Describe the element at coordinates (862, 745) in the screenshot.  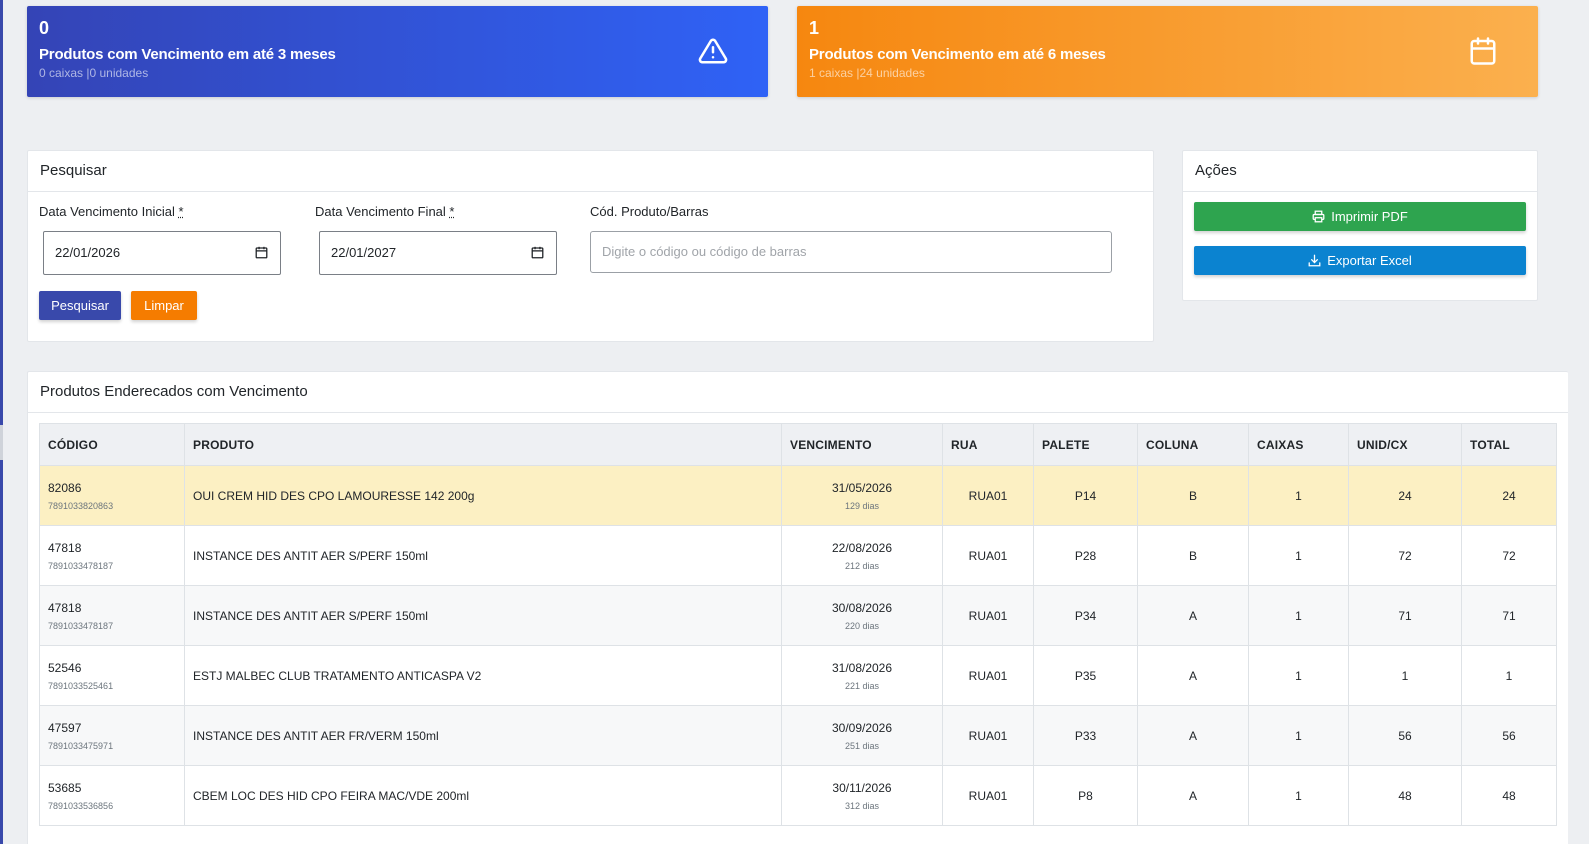
I see `expiry-days: 251 dias` at that location.